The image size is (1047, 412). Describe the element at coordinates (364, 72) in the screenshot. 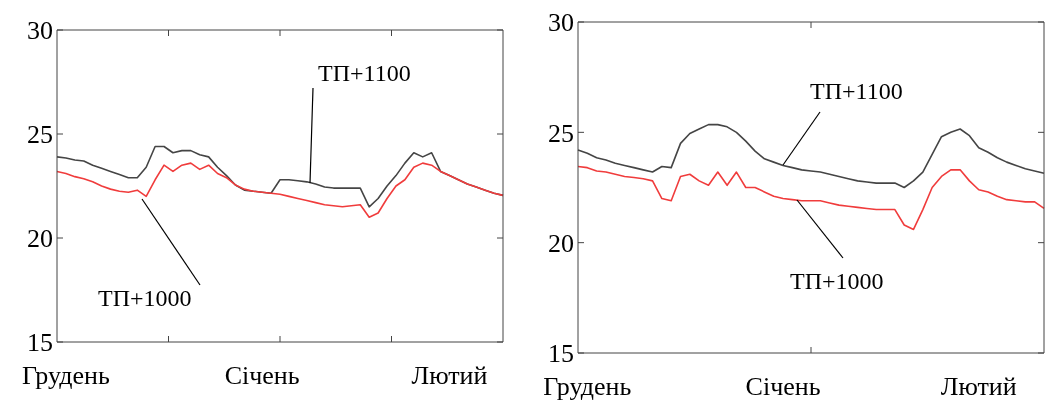

I see `legend-label: ТП+1100` at that location.